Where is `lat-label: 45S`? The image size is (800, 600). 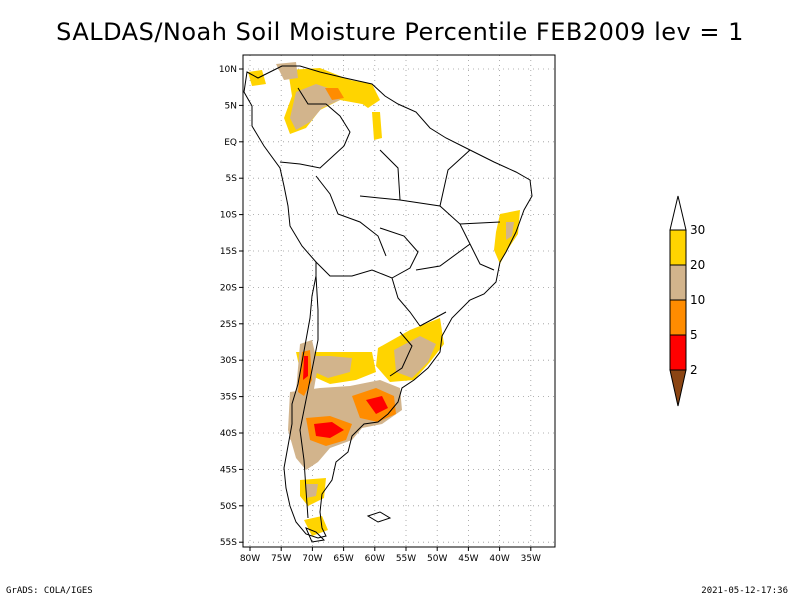 lat-label: 45S is located at coordinates (228, 470).